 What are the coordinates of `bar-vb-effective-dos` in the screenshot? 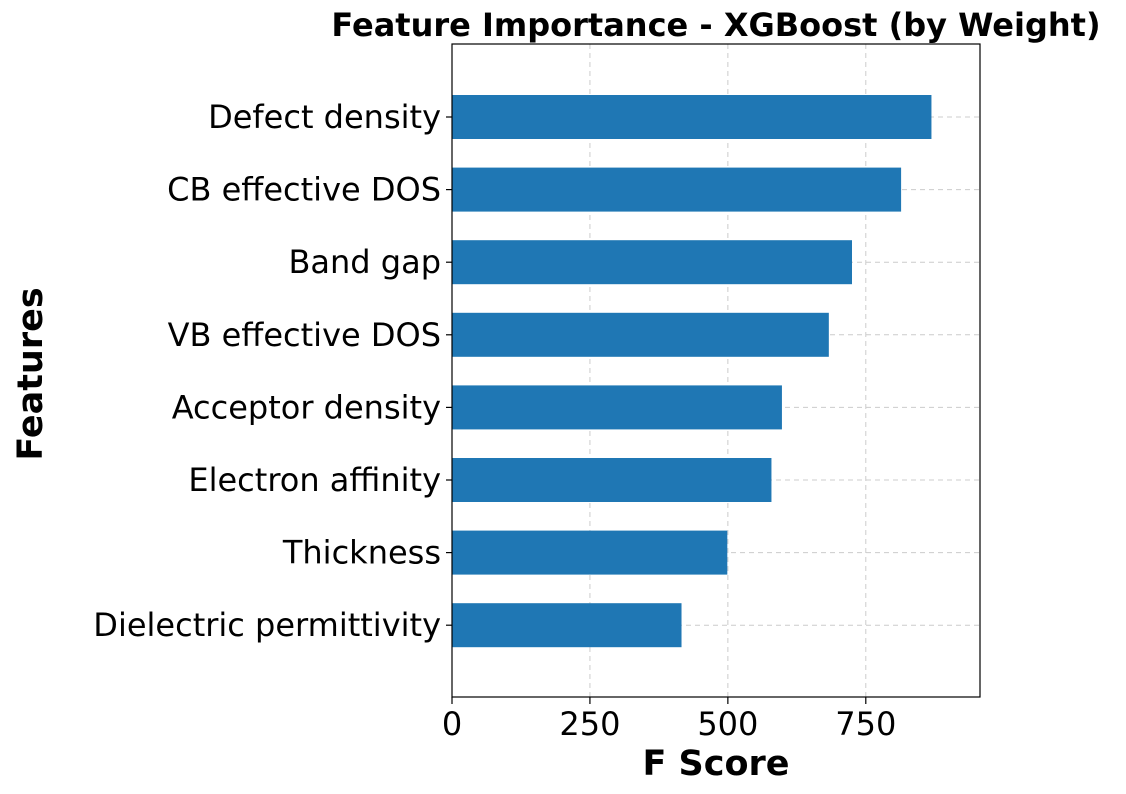 It's located at (640, 334).